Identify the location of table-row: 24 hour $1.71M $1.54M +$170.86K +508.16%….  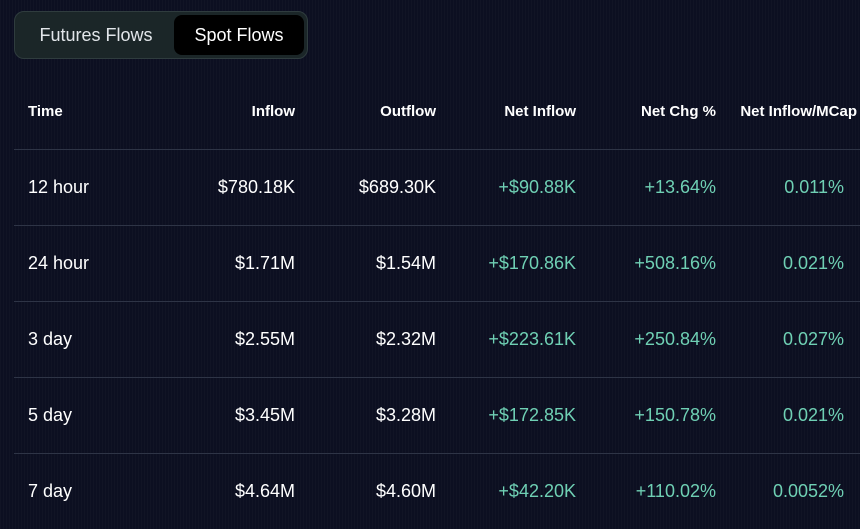
(437, 264).